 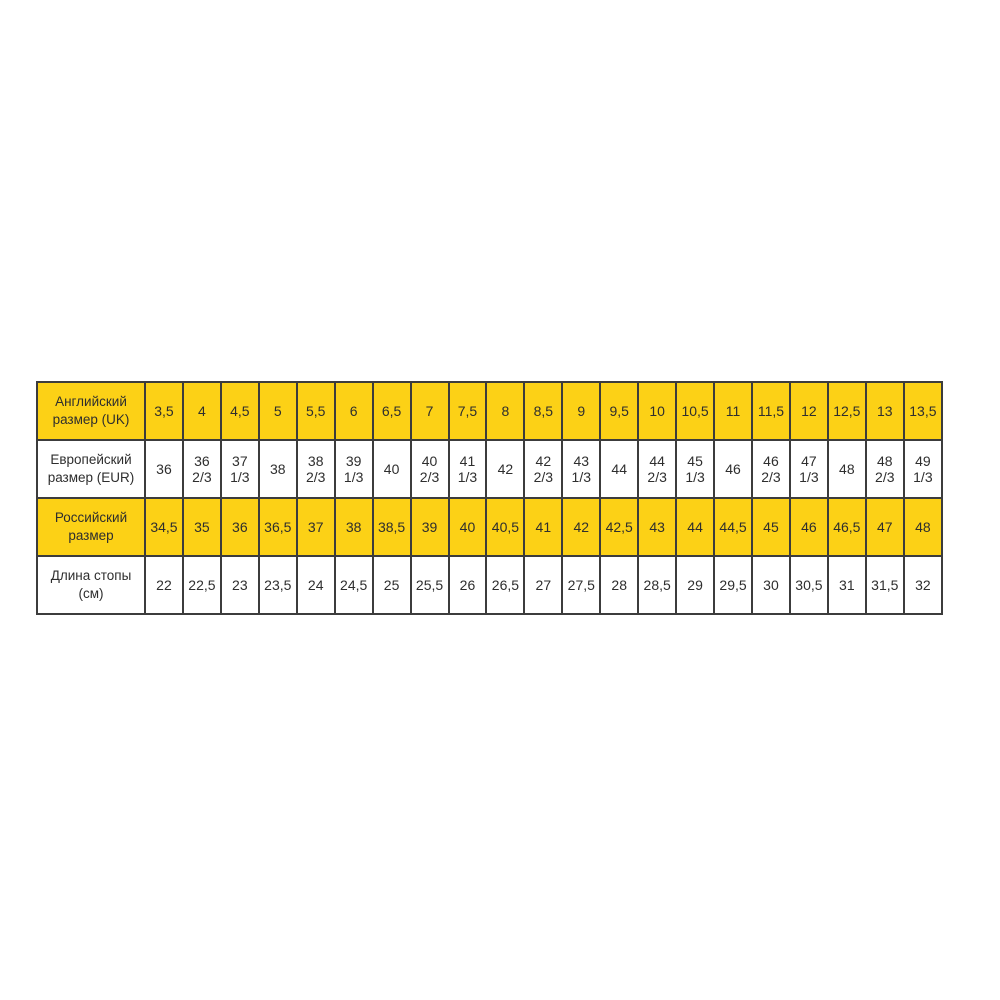 What do you see at coordinates (733, 527) in the screenshot?
I see `table-cell: 44,5` at bounding box center [733, 527].